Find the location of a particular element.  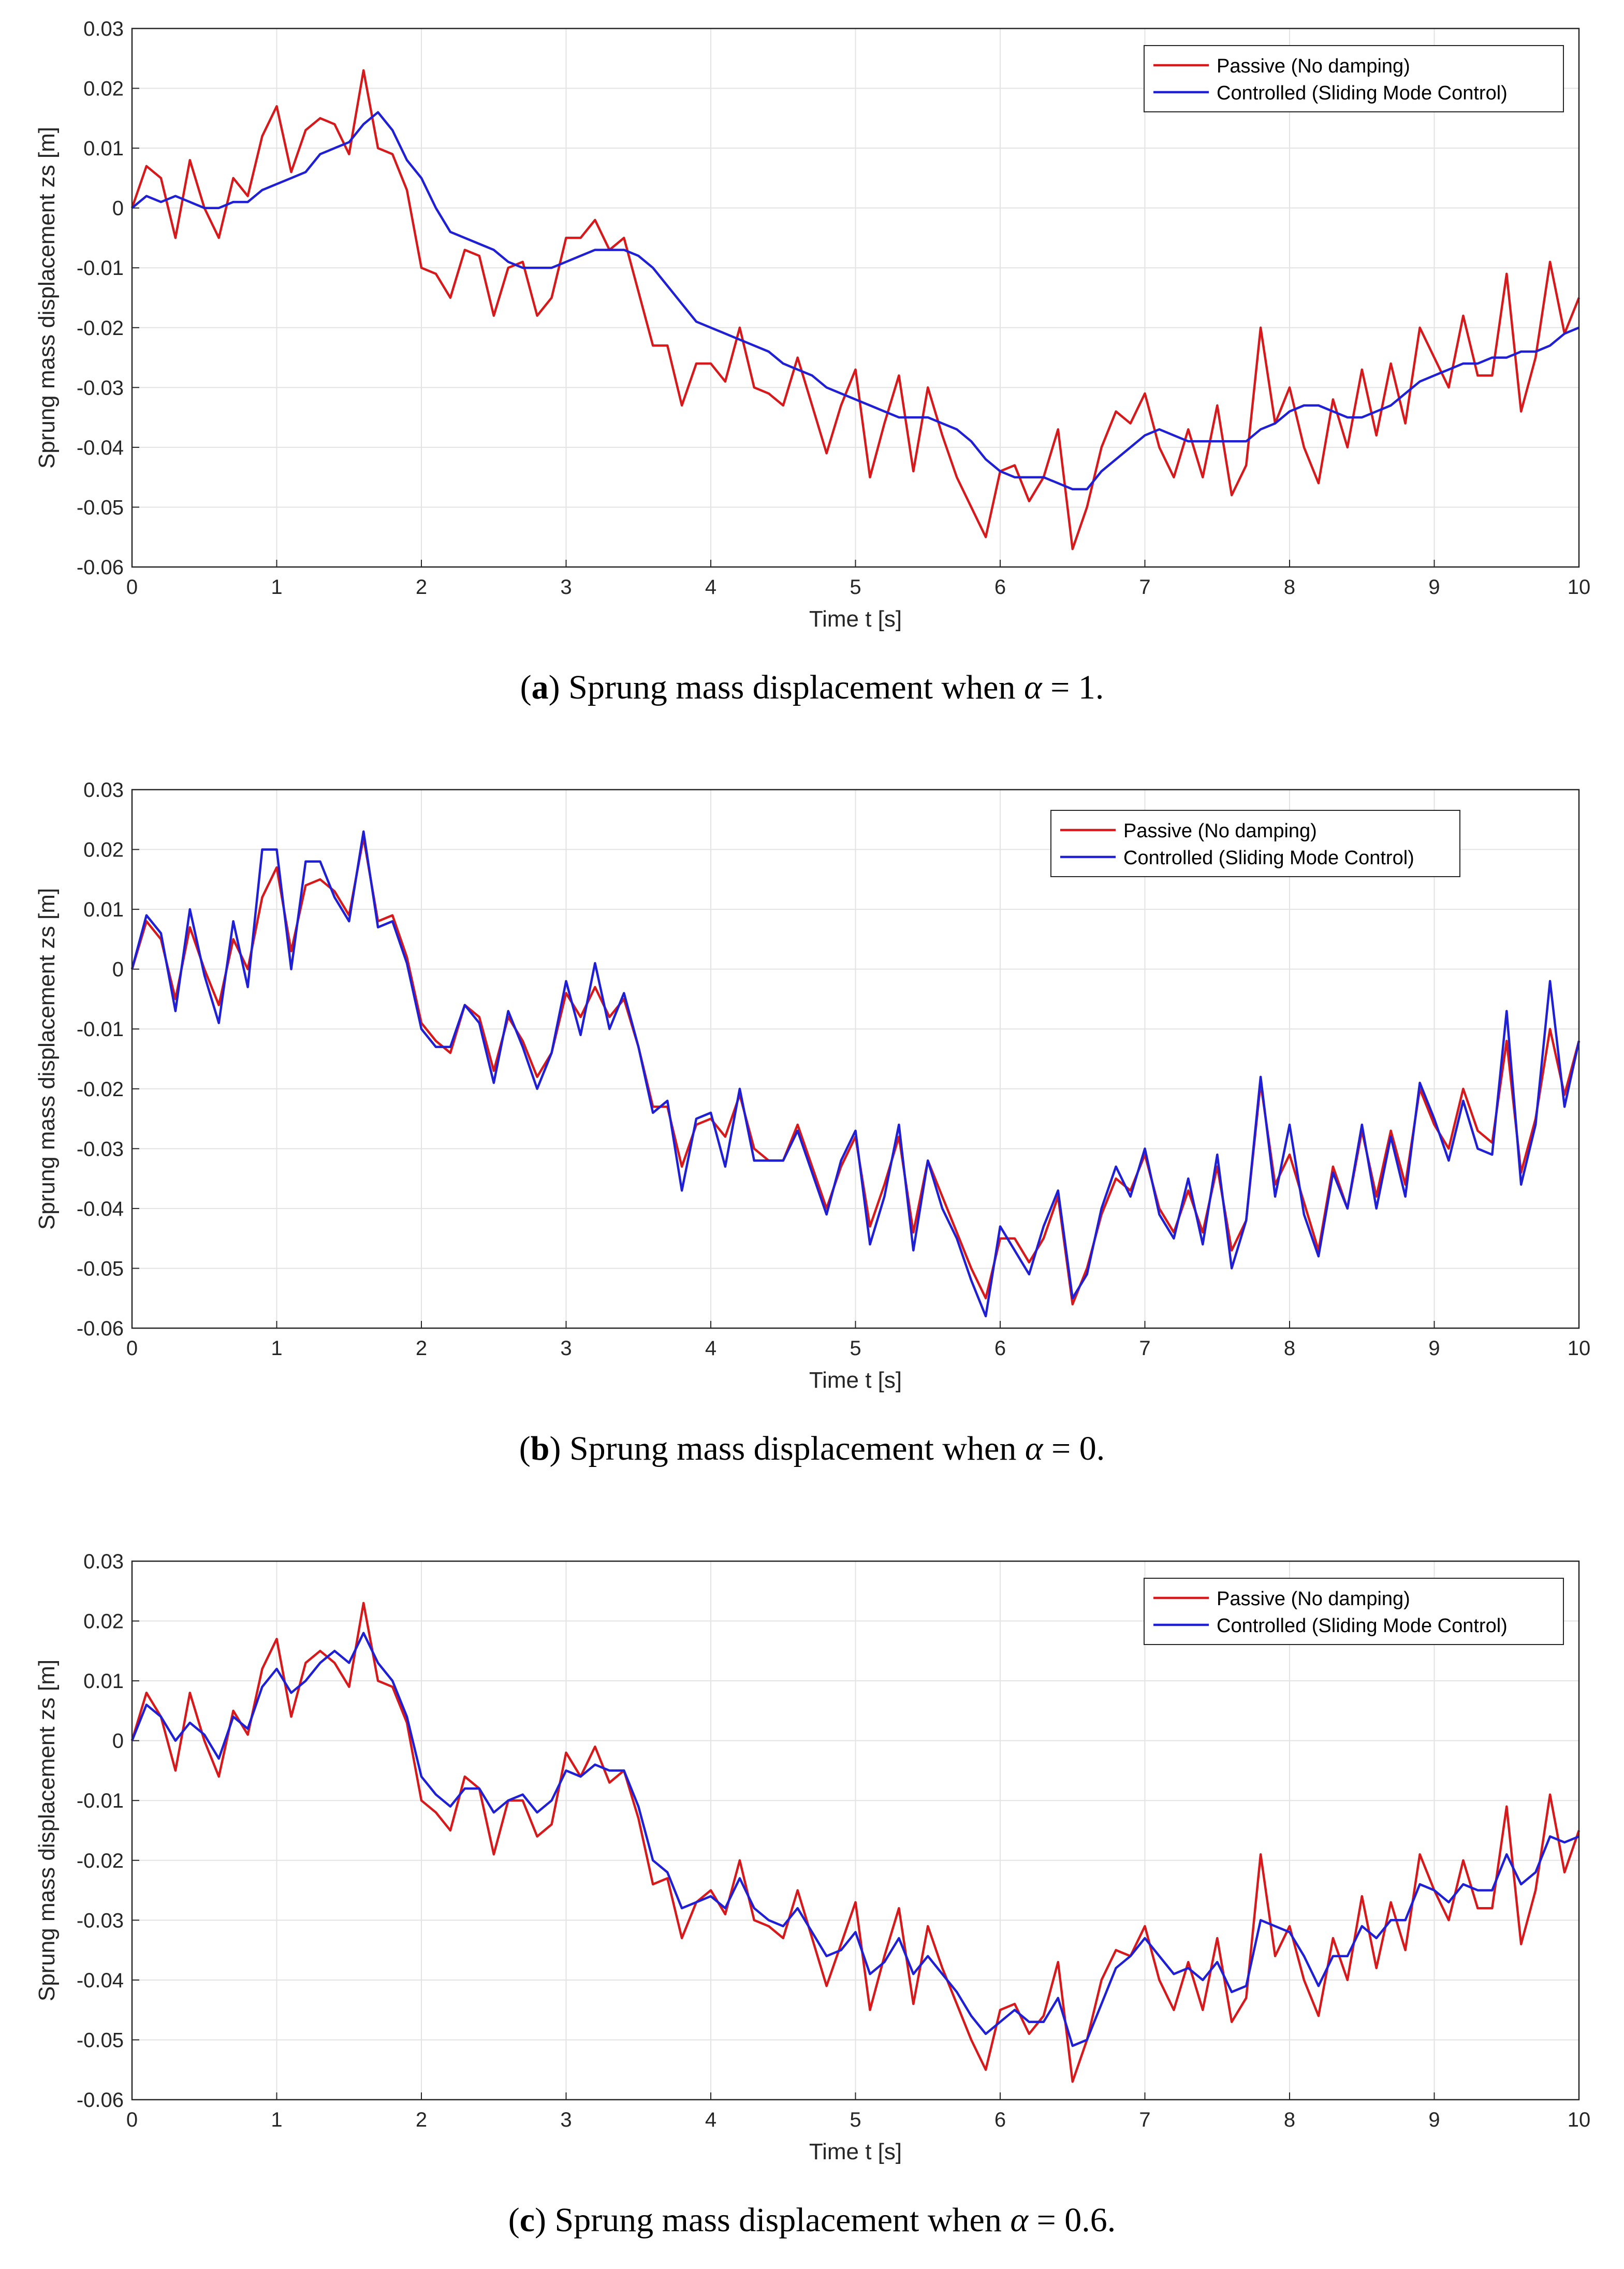

caption-b: (b) Sprung mass displacement when α = 0. is located at coordinates (812, 1448).